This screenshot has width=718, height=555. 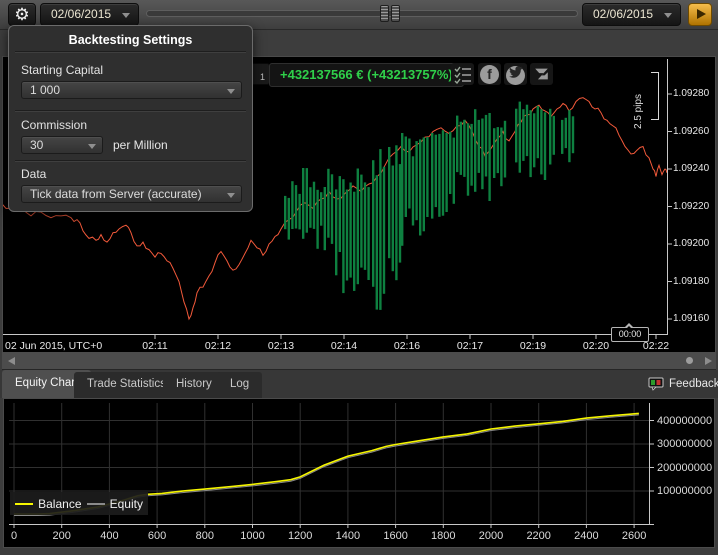 I want to click on starting-capital-label: Starting Capital, so click(x=62, y=70).